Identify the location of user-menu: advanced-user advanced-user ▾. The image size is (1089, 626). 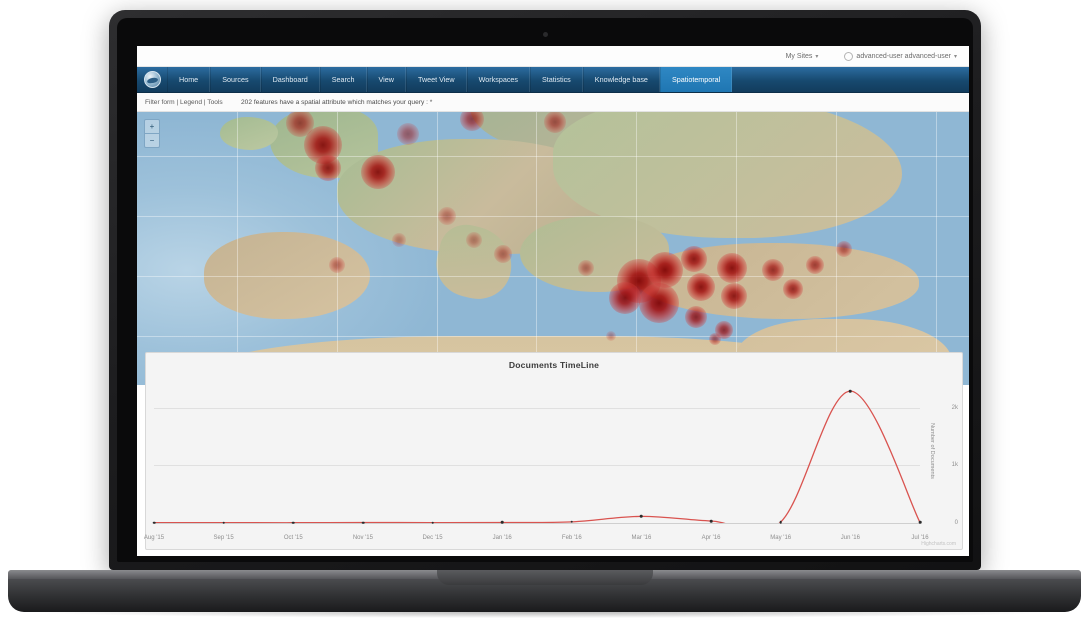
(900, 56).